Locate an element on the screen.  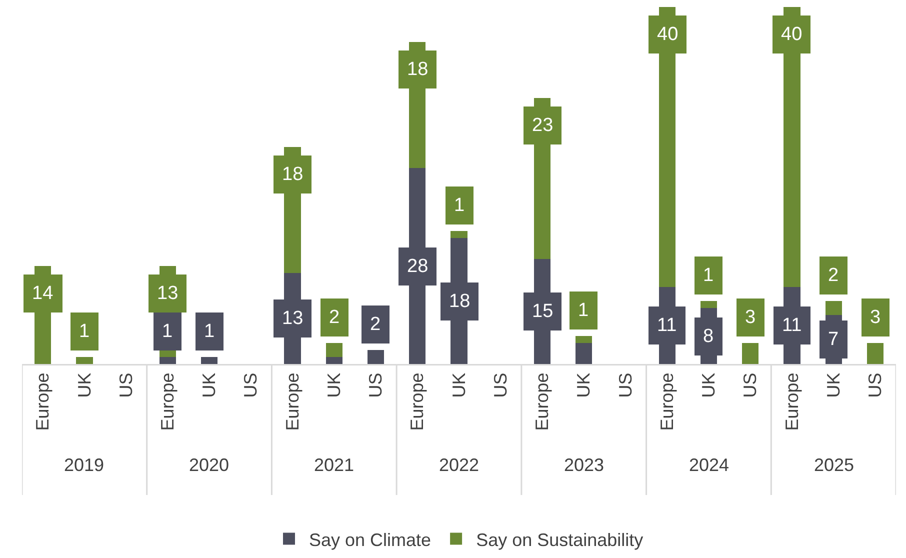
legend-label: Say on Climate is located at coordinates (370, 540).